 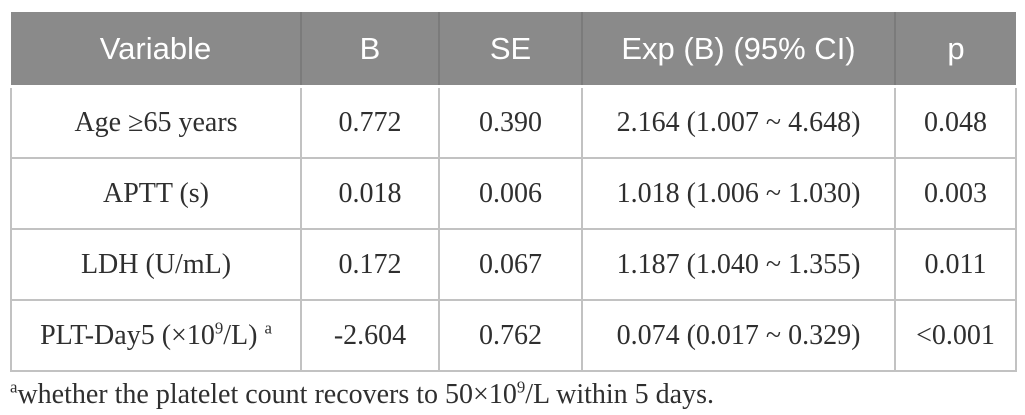 I want to click on text-segment: LDH (U/mL), so click(x=156, y=264).